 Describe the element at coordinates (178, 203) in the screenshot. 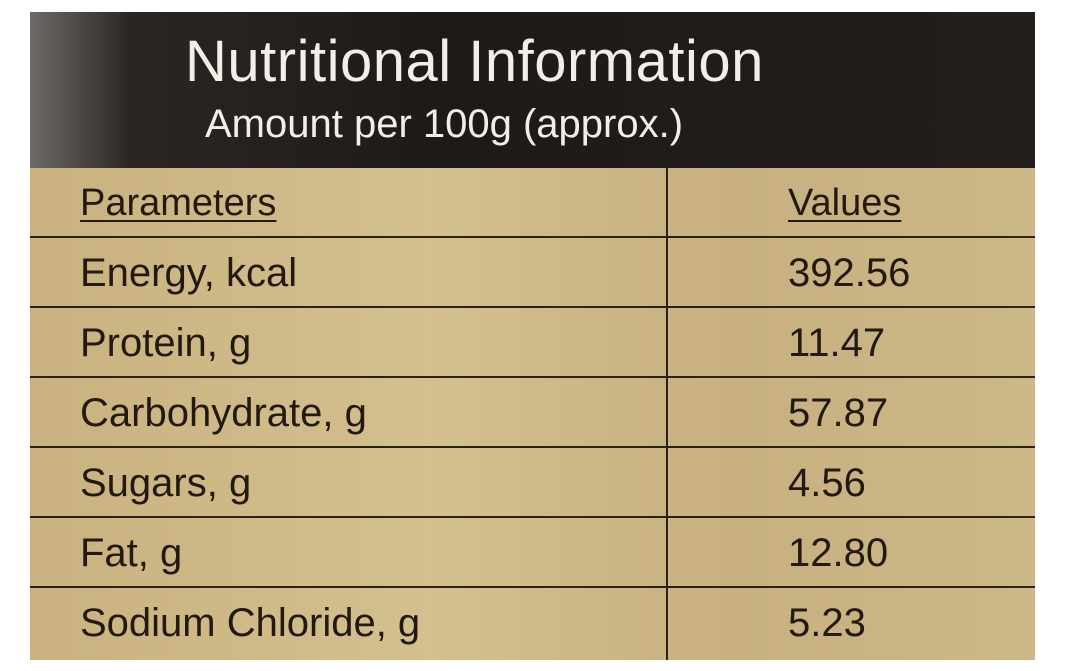

I see `column-header: Parameters` at that location.